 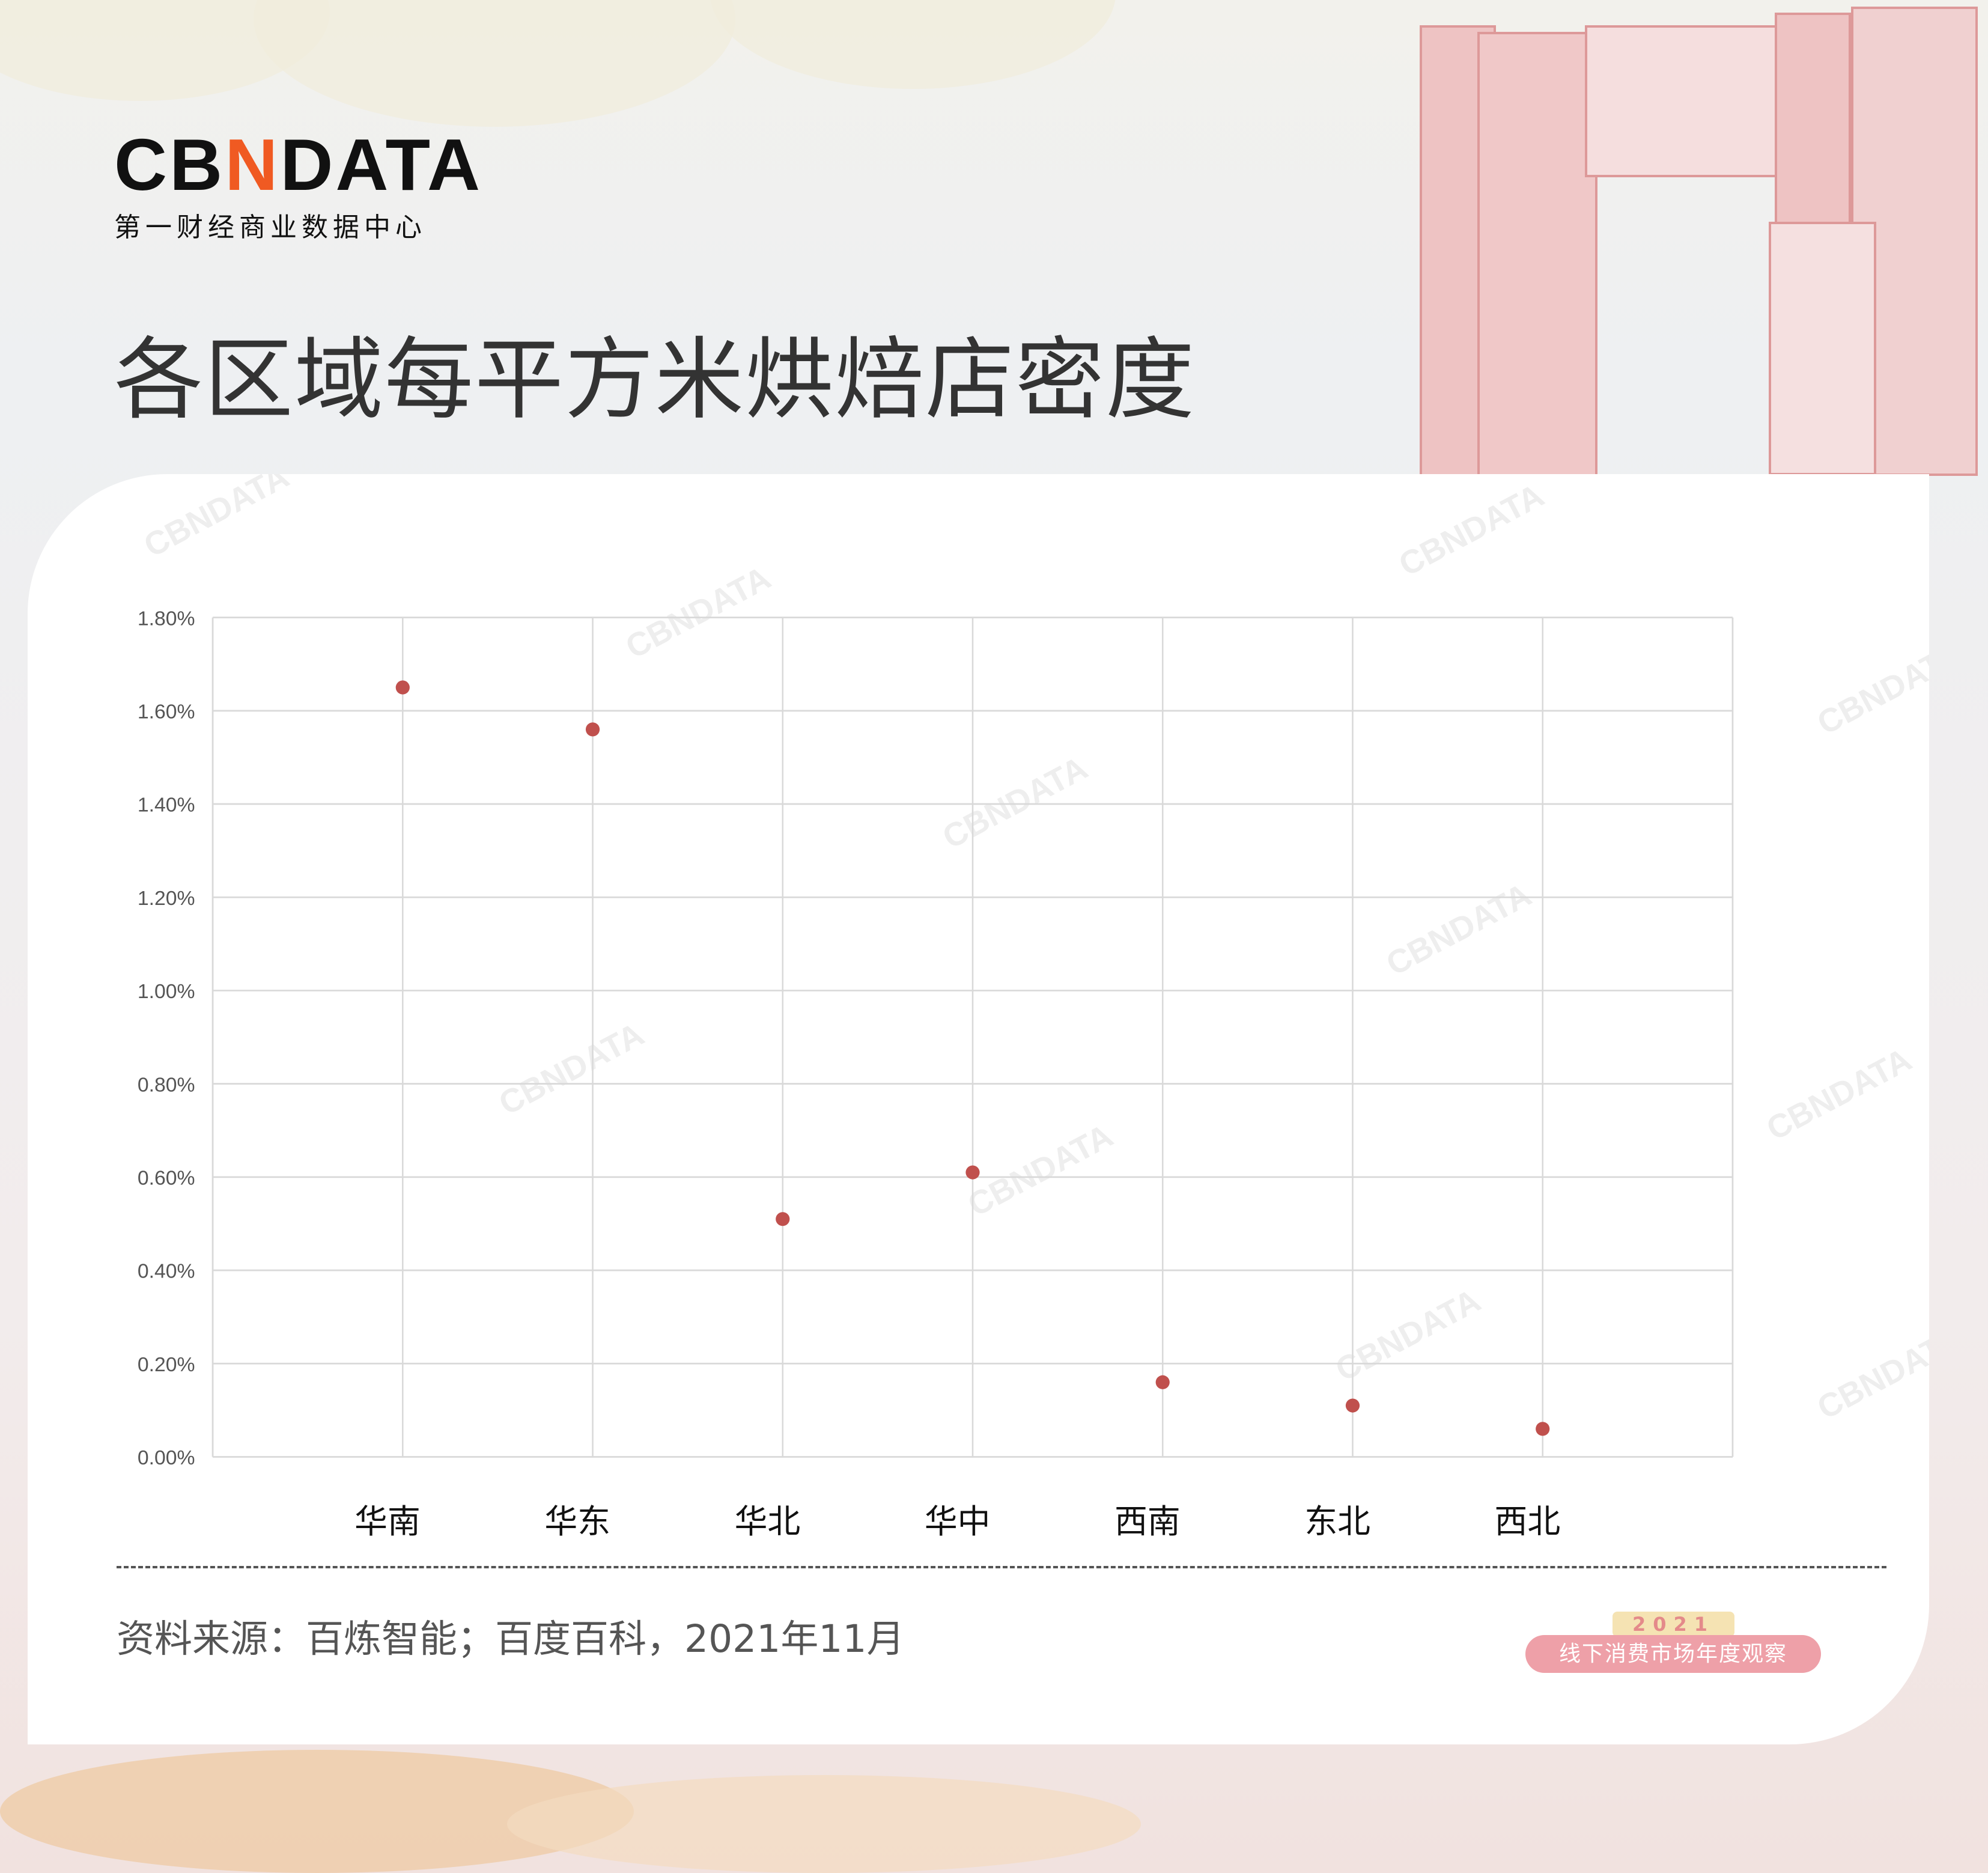 I want to click on x-tick-label: 华南, so click(x=387, y=1521).